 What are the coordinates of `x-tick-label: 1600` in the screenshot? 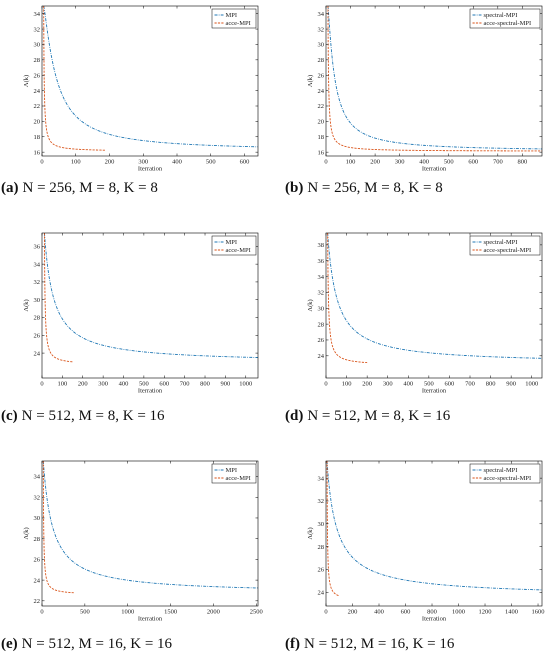 It's located at (538, 612).